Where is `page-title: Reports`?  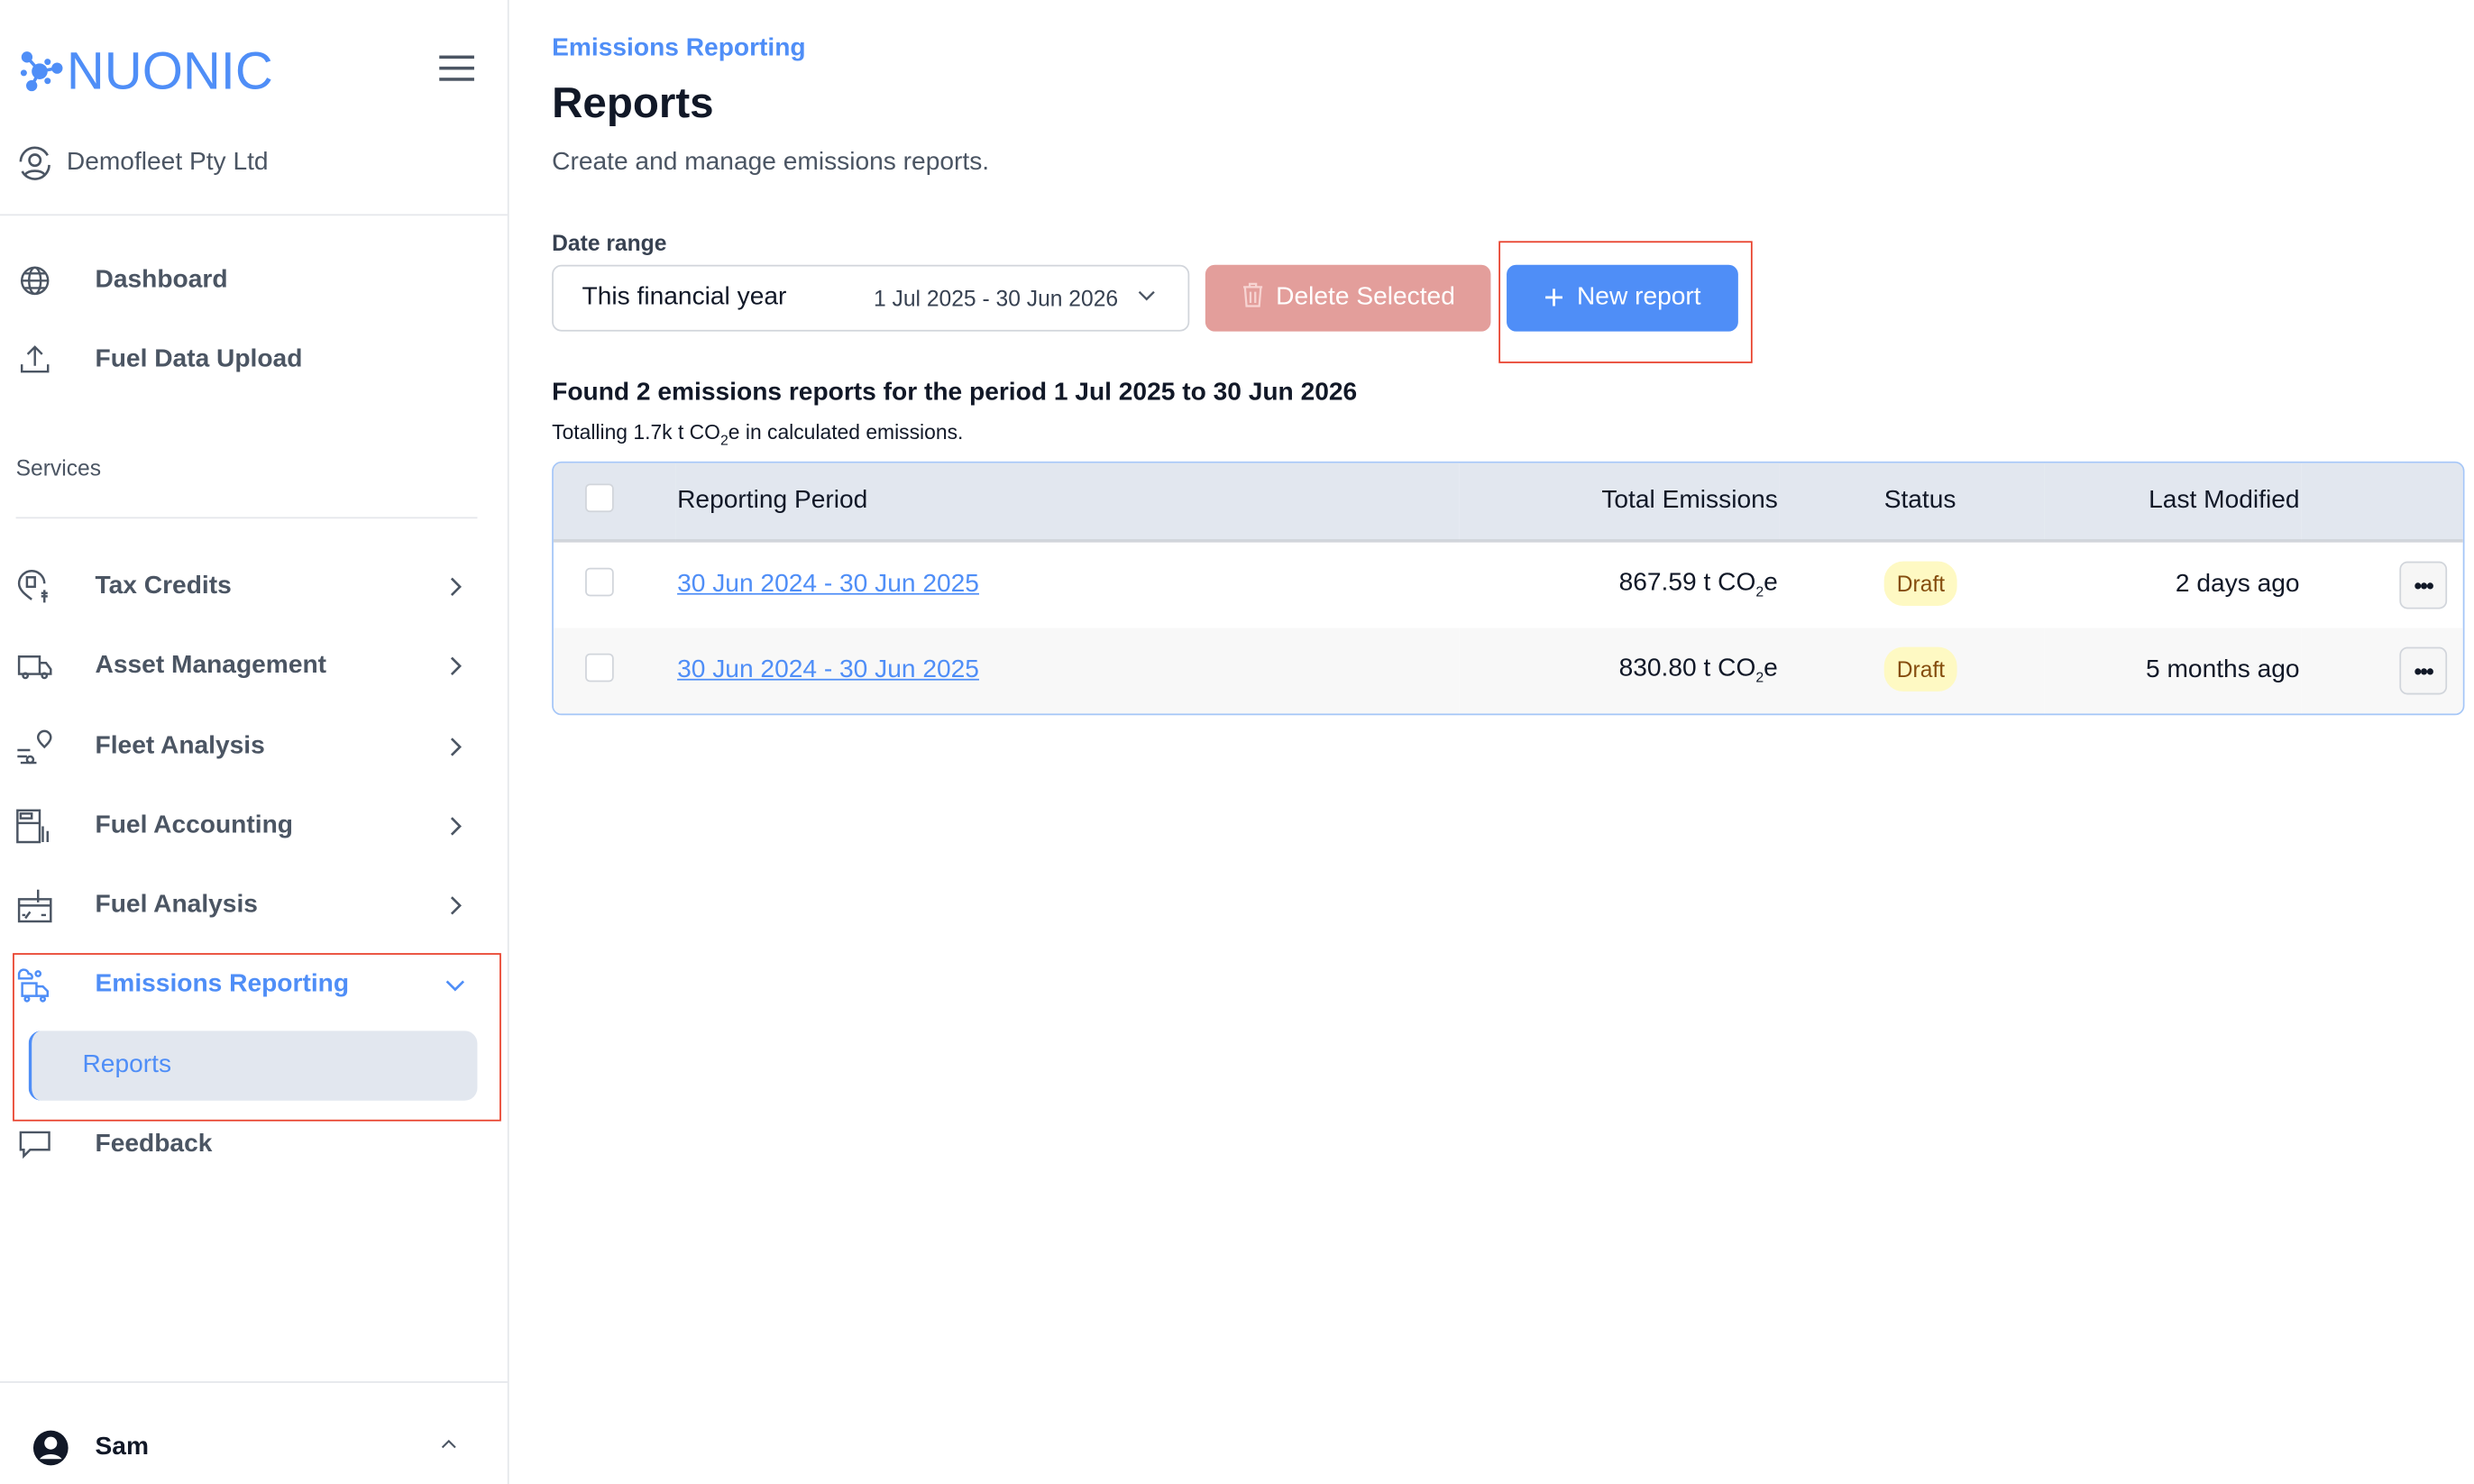 page-title: Reports is located at coordinates (633, 102).